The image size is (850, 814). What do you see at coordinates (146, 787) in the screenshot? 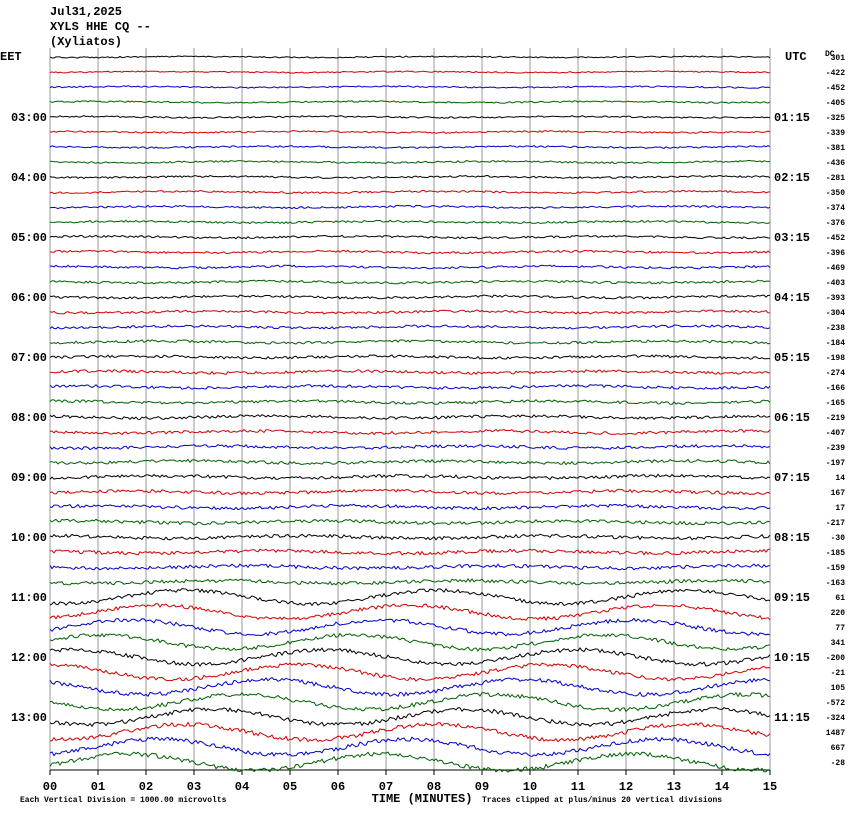
I see `x-tick-label: 02` at bounding box center [146, 787].